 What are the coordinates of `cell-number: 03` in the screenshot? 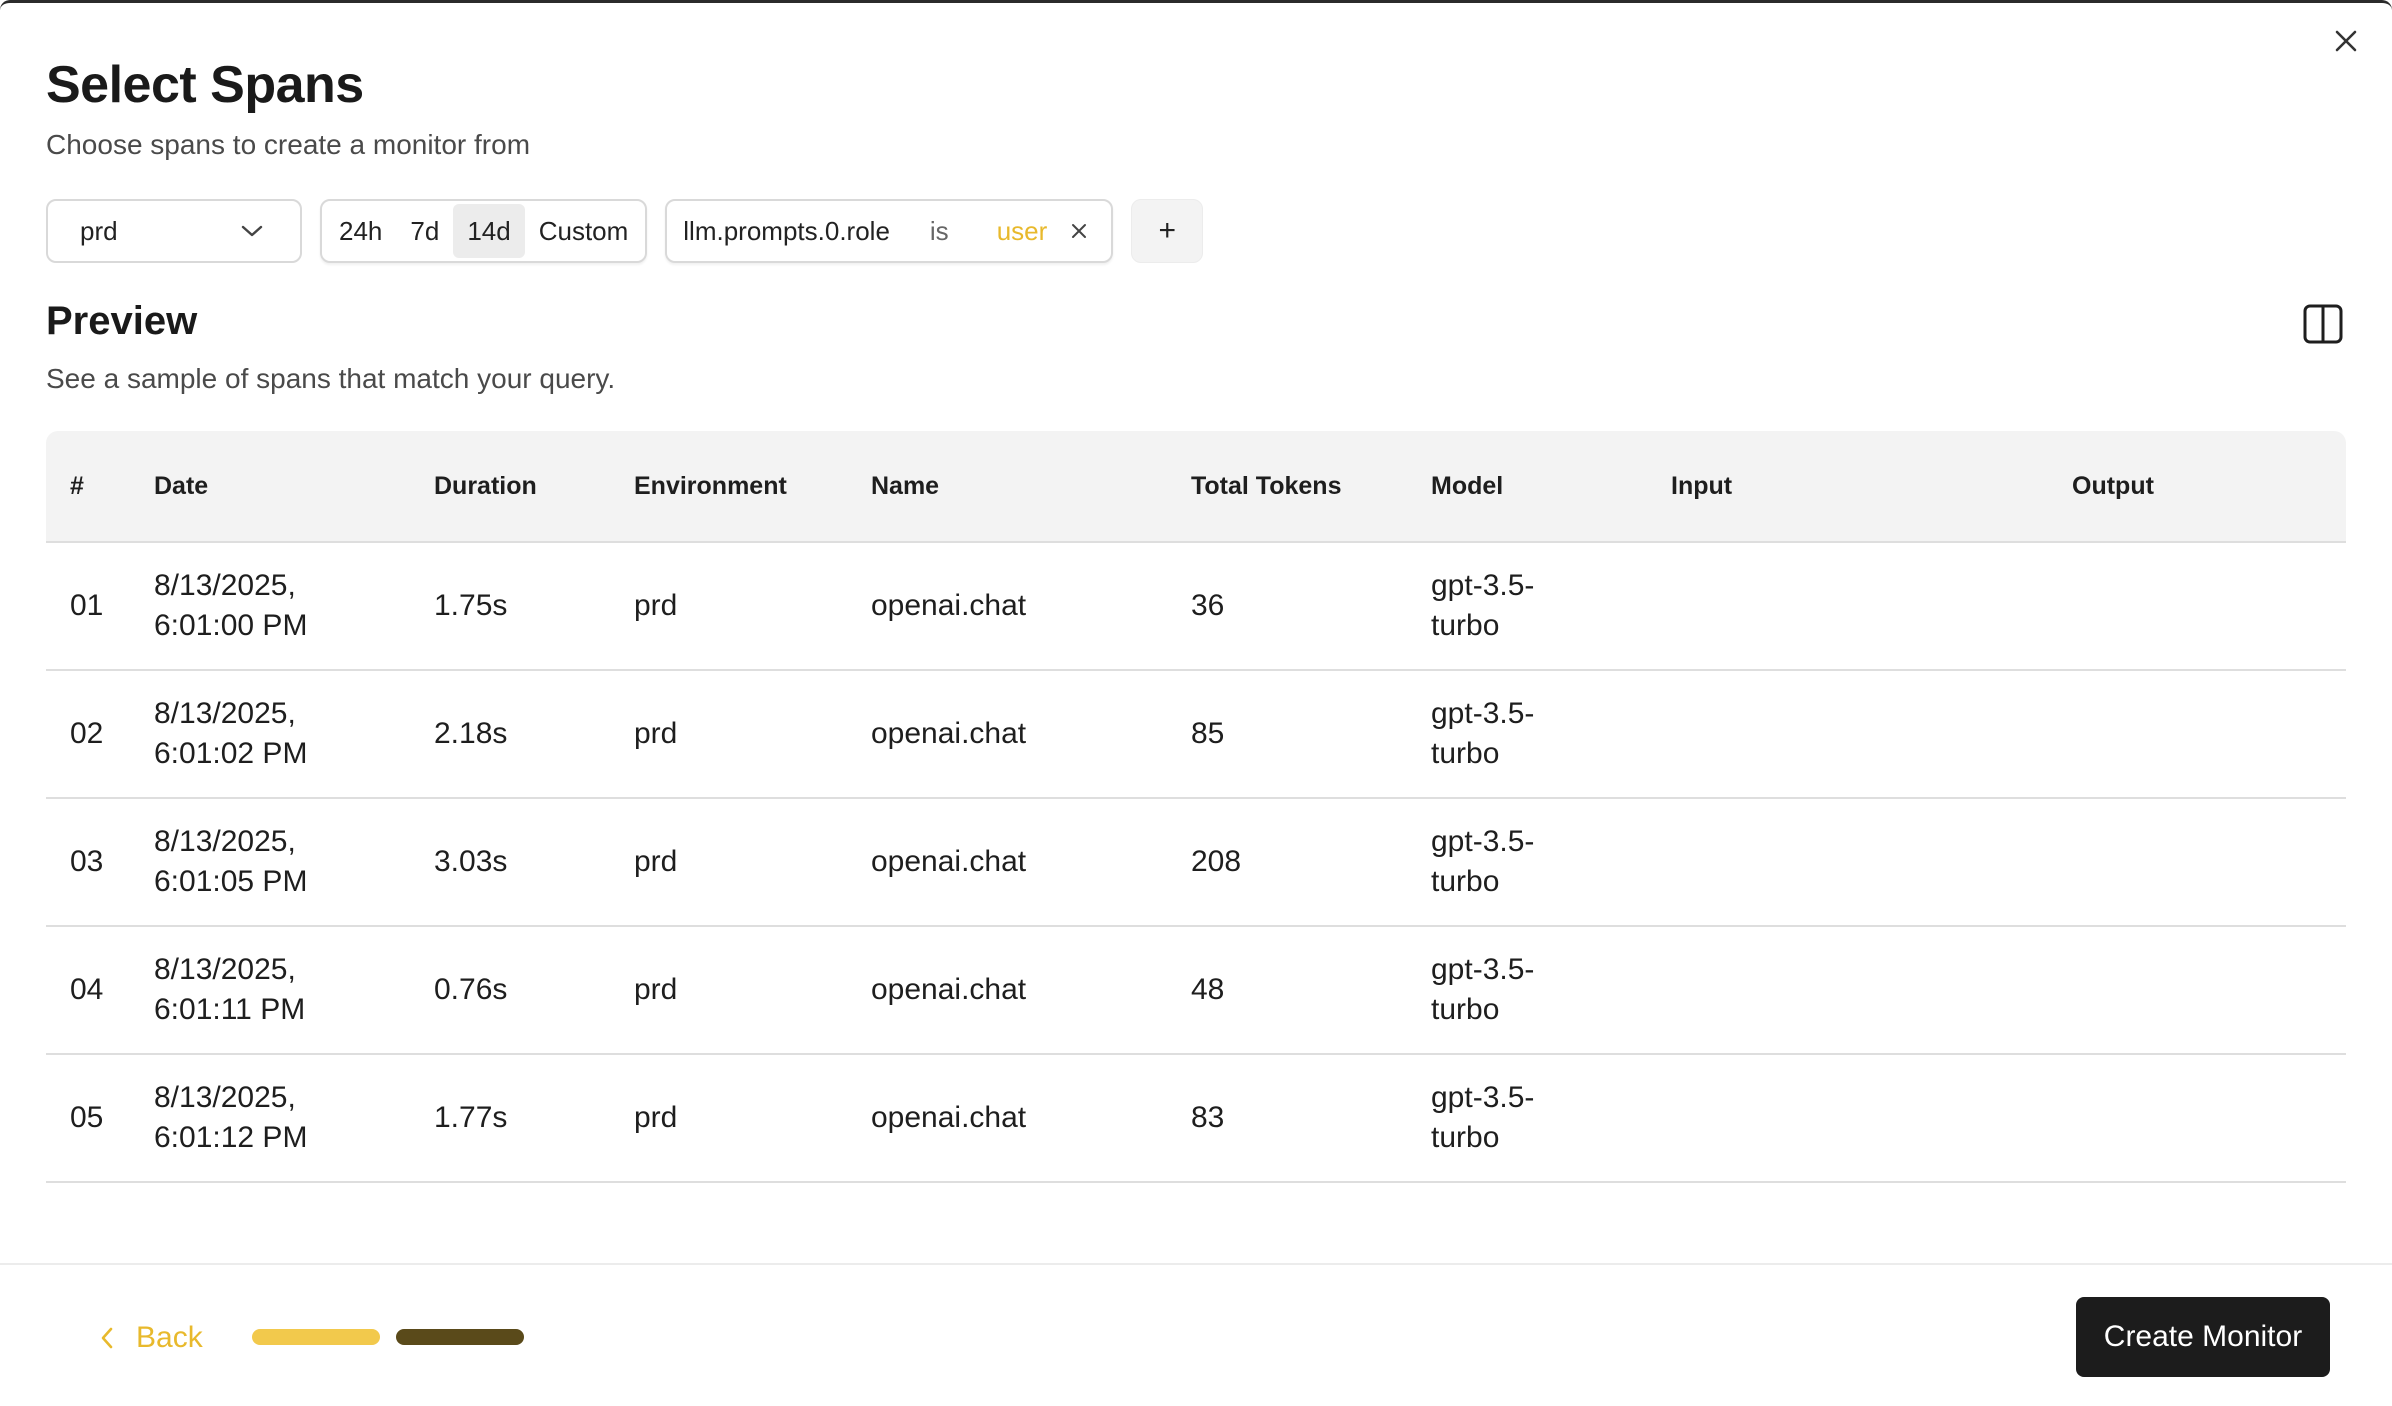 It's located at (100, 862).